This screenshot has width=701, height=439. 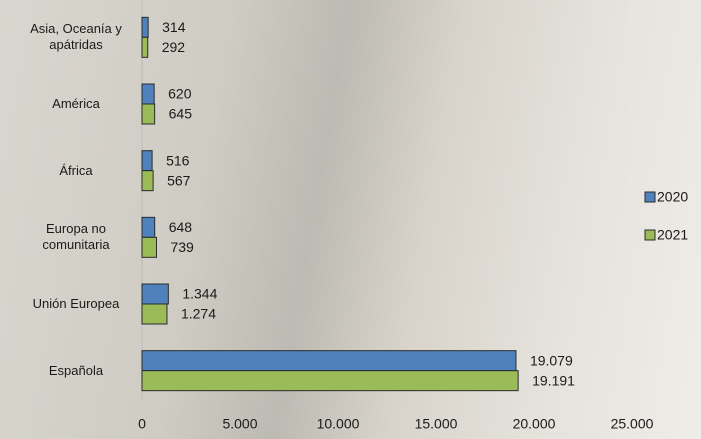 I want to click on x-tick-label: 20.000, so click(x=534, y=424).